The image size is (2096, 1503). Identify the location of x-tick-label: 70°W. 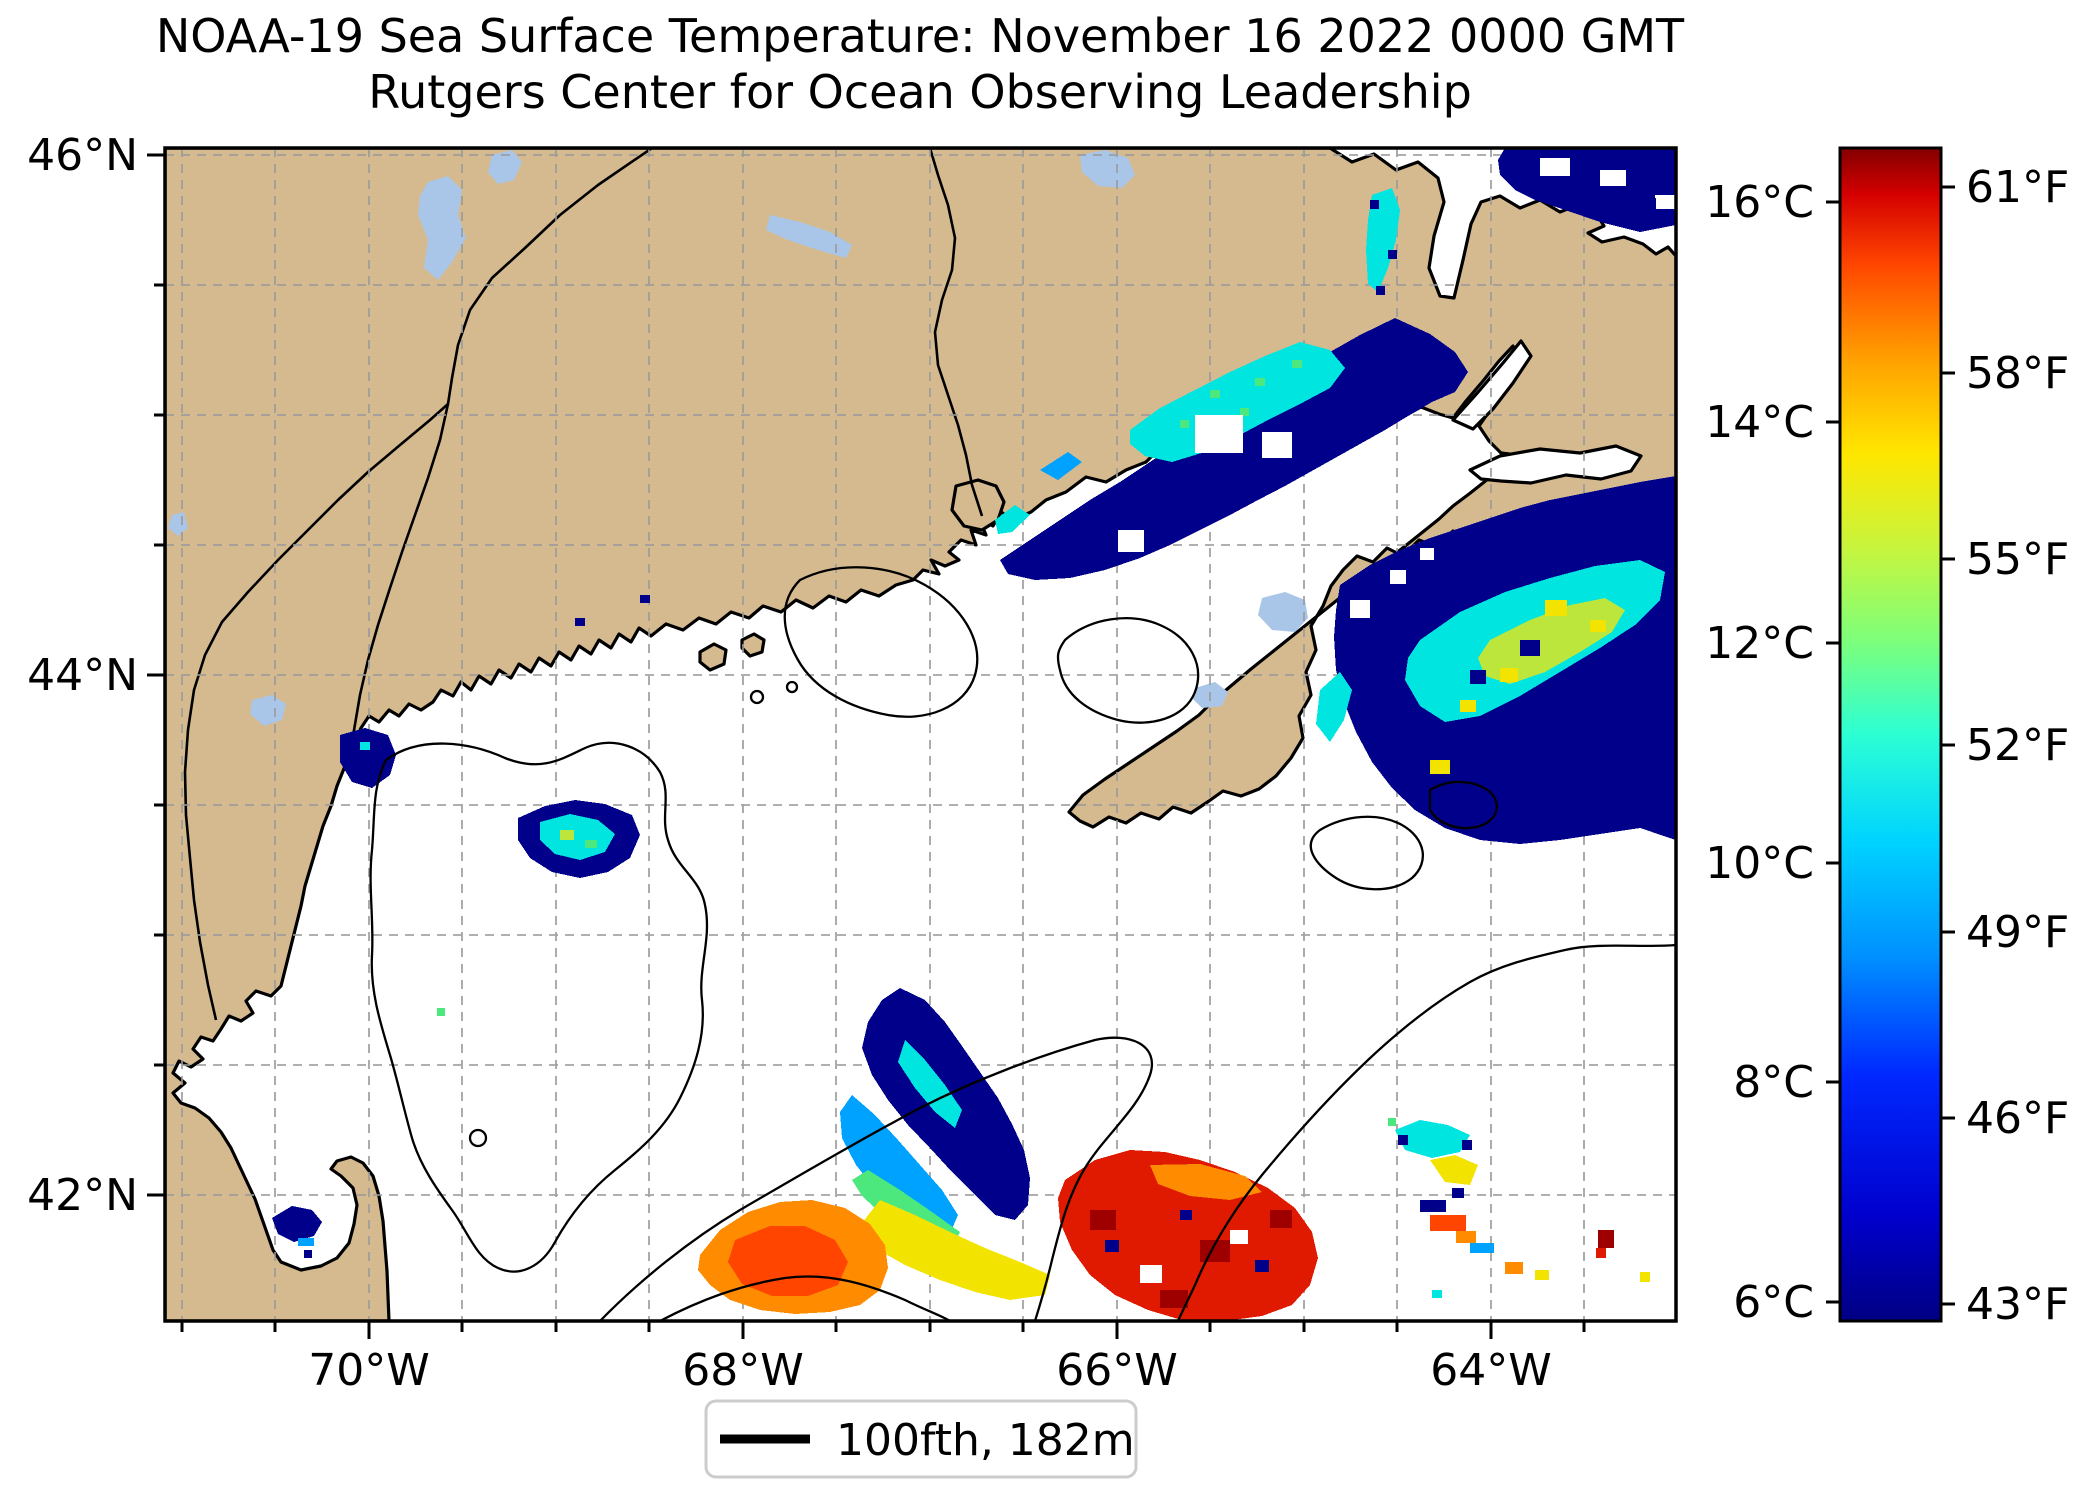
(369, 1370).